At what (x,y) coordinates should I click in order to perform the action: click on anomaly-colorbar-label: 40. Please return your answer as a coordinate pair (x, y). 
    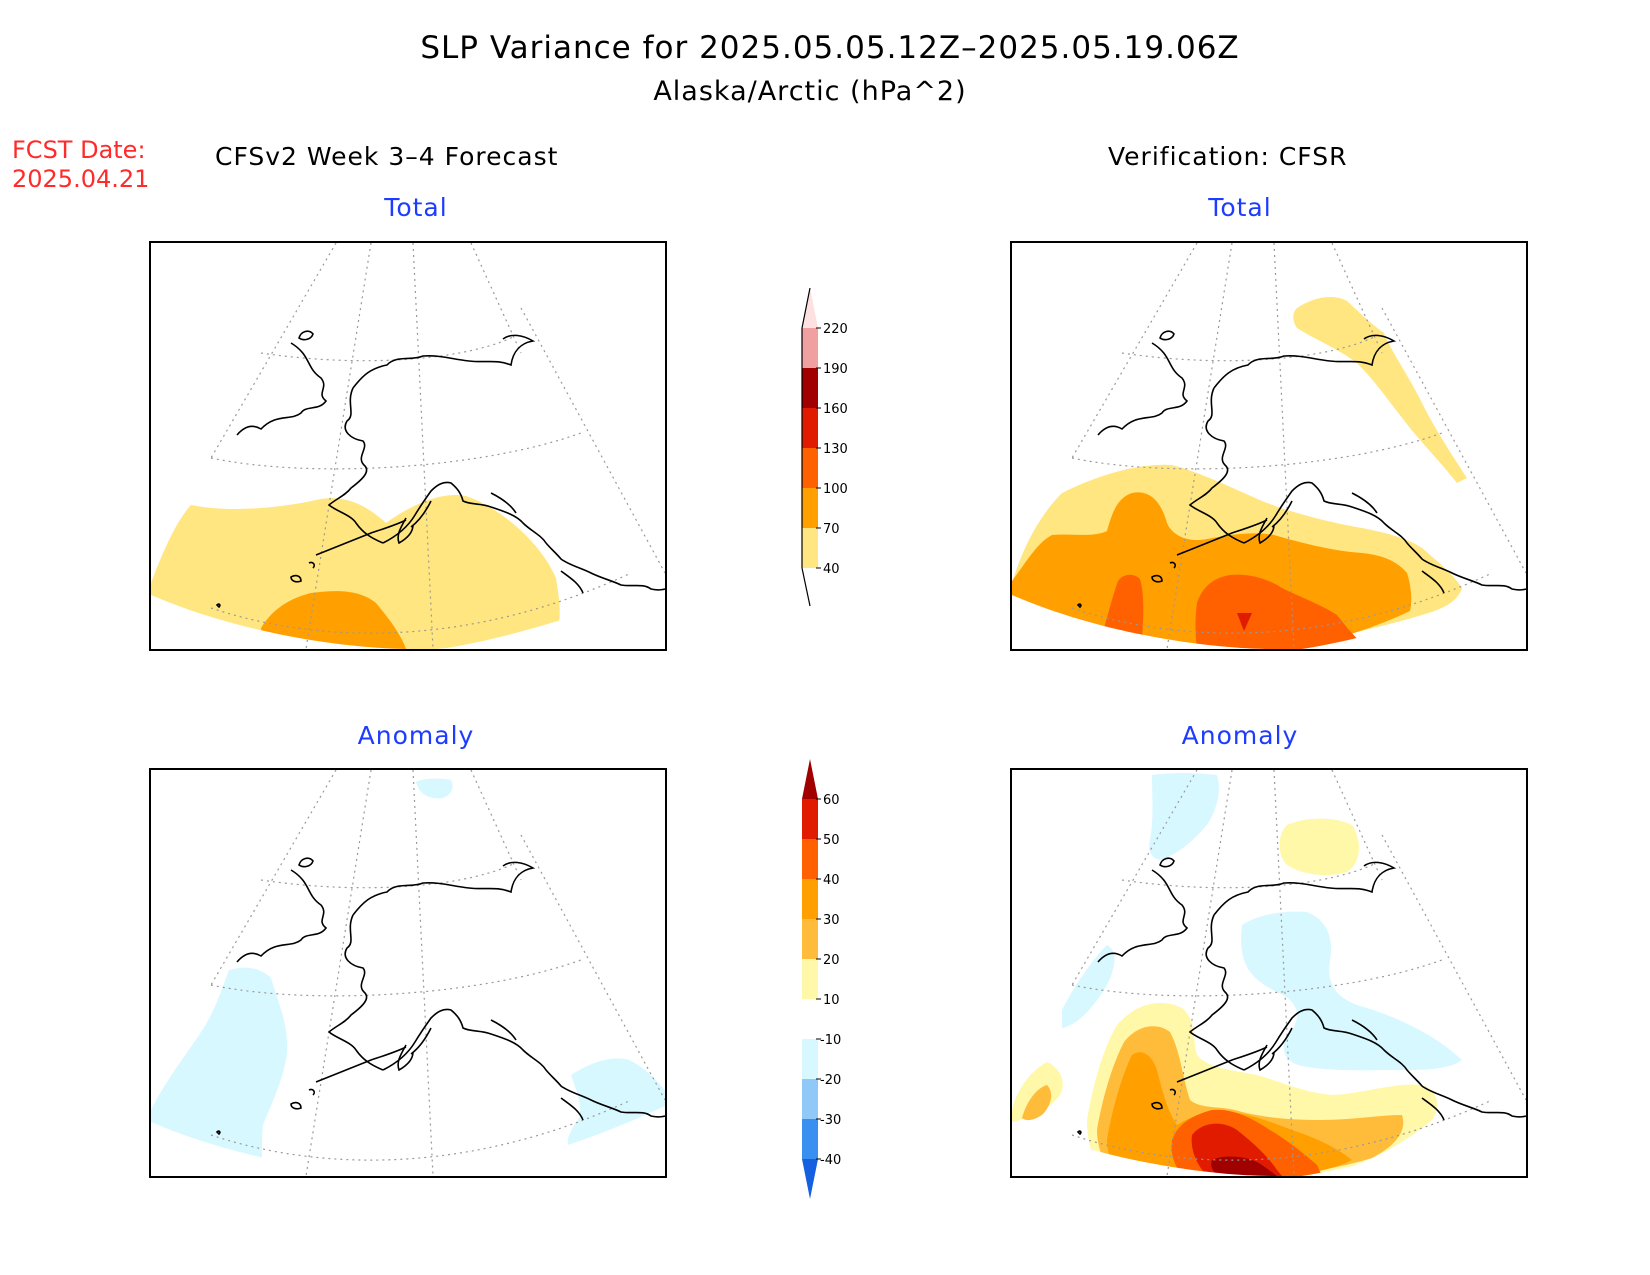
    Looking at the image, I should click on (831, 880).